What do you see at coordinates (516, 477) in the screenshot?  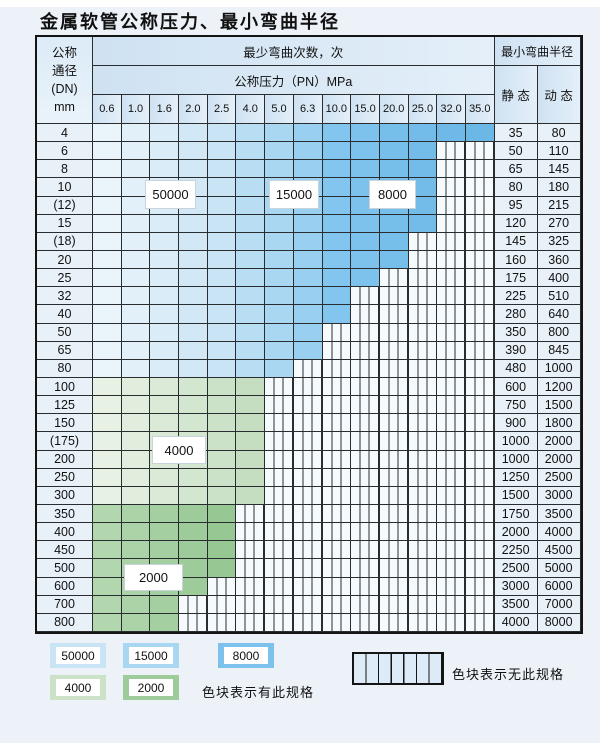 I see `static-radius-cell: 1250` at bounding box center [516, 477].